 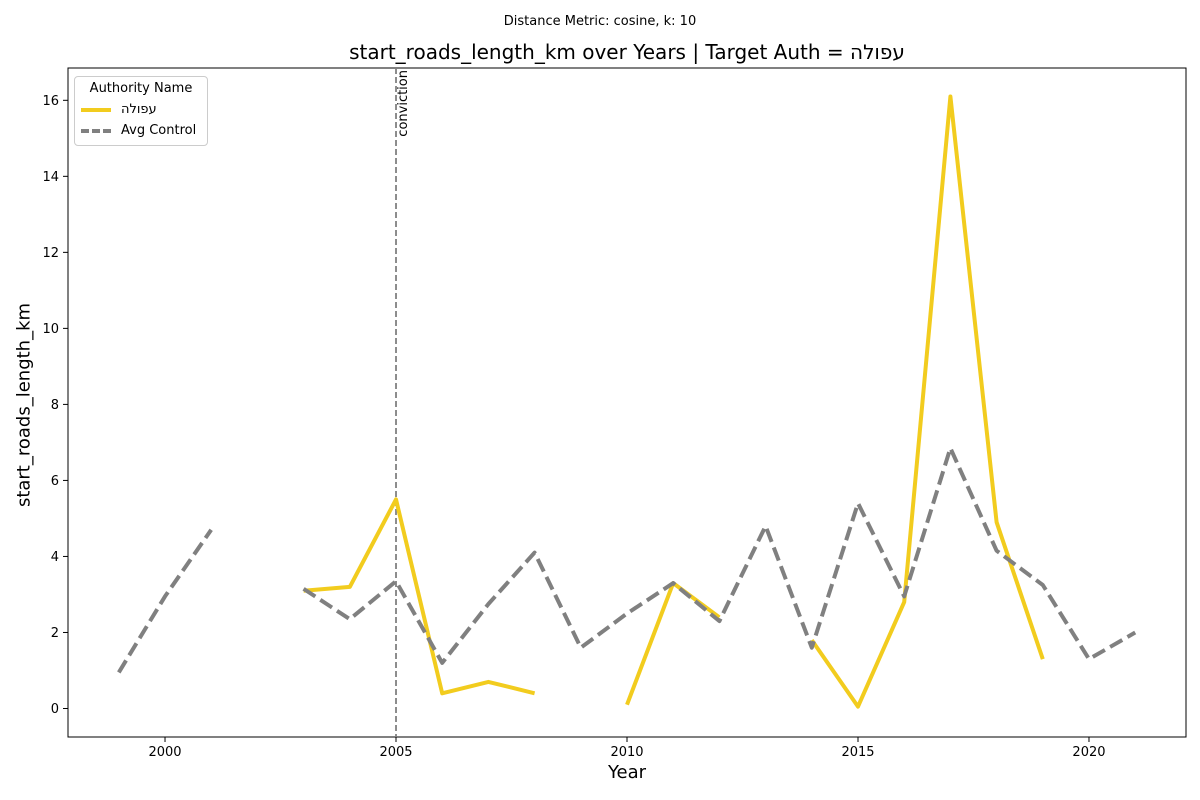 I want to click on y-tick-label: 6, so click(x=55, y=481).